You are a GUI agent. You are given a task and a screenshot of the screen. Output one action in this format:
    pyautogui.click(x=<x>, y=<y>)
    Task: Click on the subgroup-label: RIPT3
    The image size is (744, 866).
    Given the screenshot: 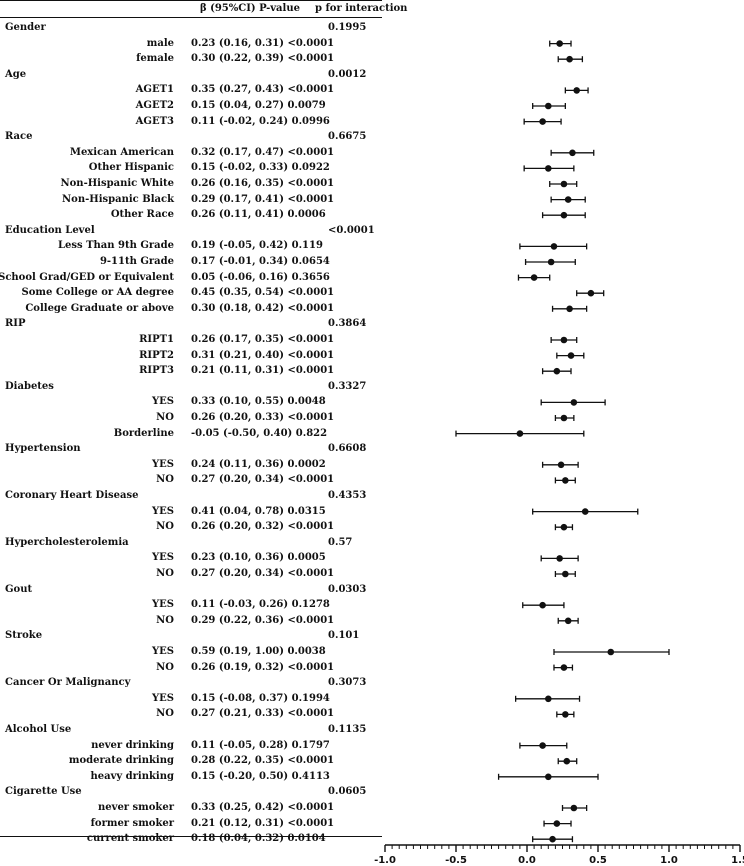 What is the action you would take?
    pyautogui.click(x=156, y=371)
    